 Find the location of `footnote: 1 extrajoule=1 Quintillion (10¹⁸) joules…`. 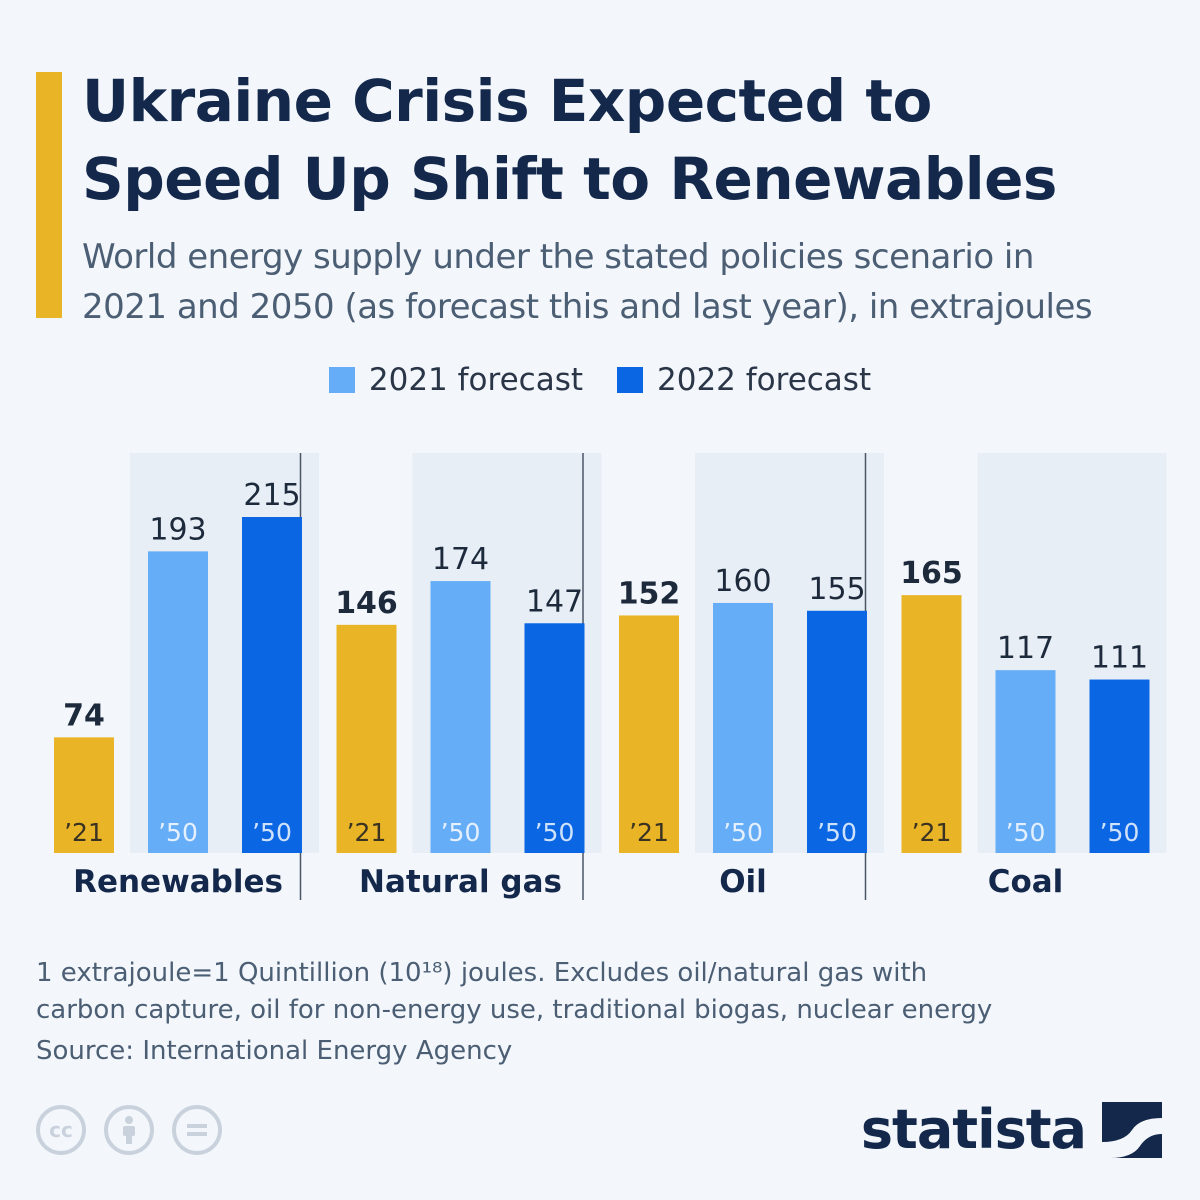

footnote: 1 extrajoule=1 Quintillion (10¹⁸) joules… is located at coordinates (514, 991).